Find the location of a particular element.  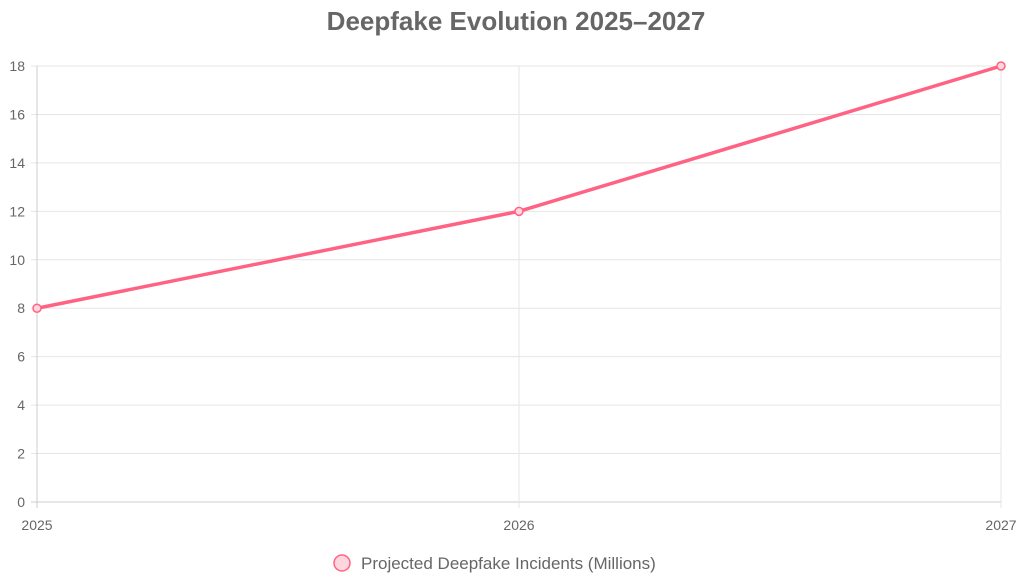

y-tick-label: 4 is located at coordinates (21, 405).